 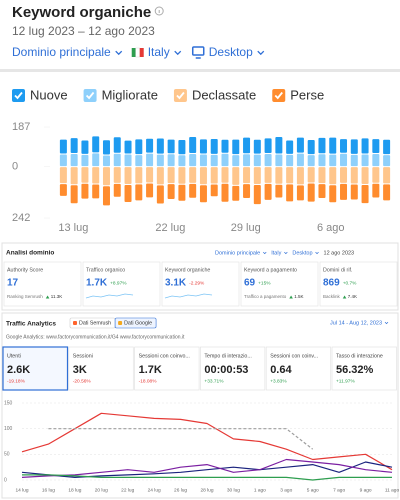 What do you see at coordinates (101, 490) in the screenshot?
I see `x-tick-label: 20 lug` at bounding box center [101, 490].